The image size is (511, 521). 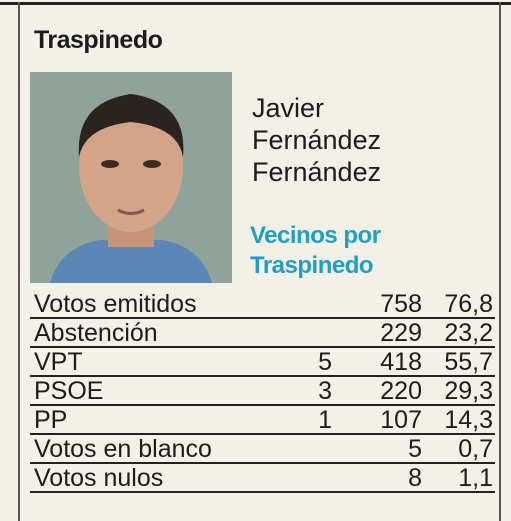 What do you see at coordinates (262, 449) in the screenshot?
I see `table-row: Votos en blanco 5 0,7` at bounding box center [262, 449].